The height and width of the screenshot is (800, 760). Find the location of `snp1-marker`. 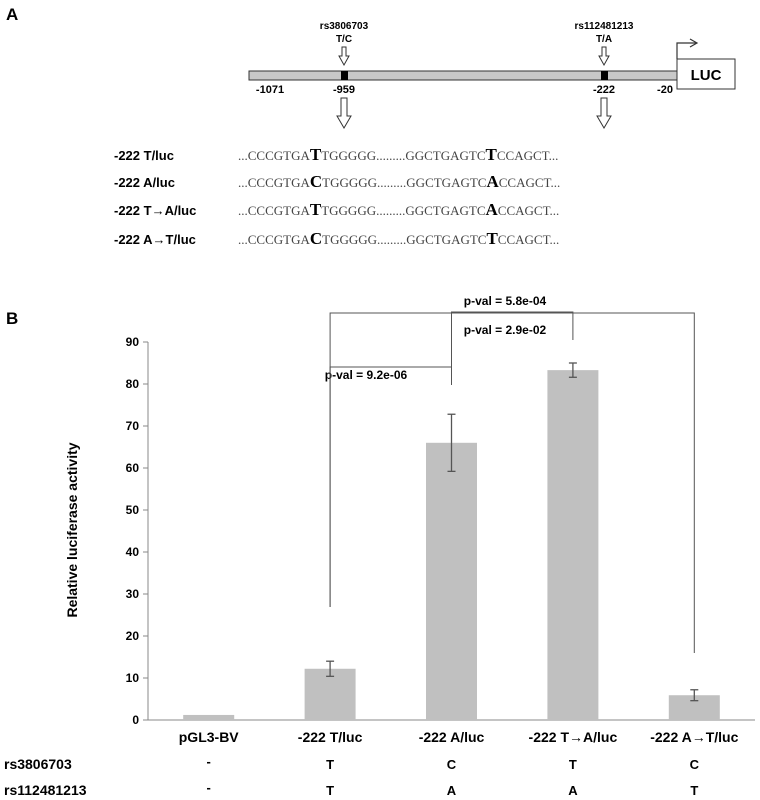

snp1-marker is located at coordinates (344, 75).